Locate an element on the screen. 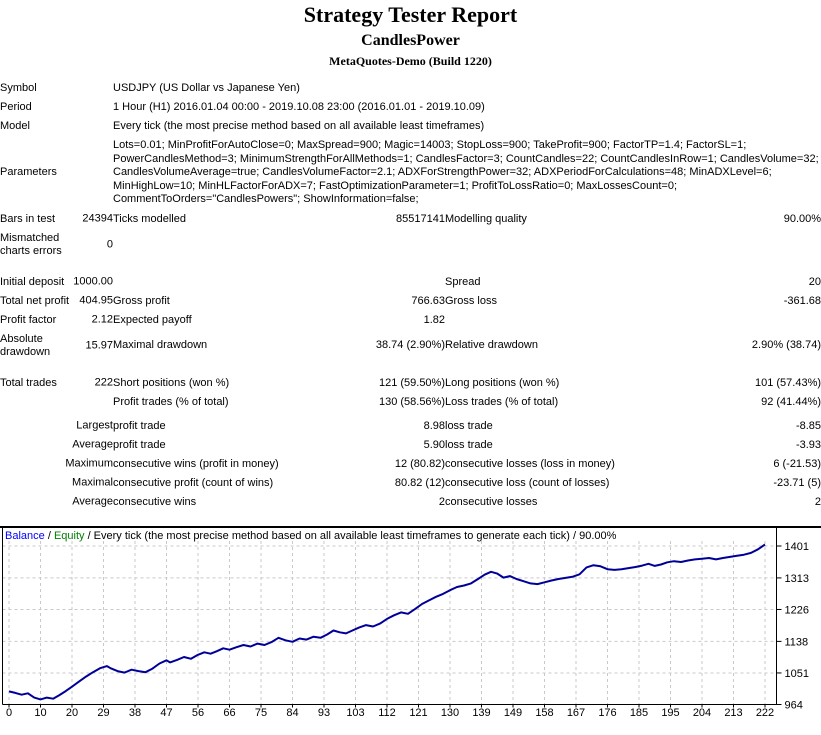 This screenshot has height=735, width=821. stat-c4-7: 130 (58.56%) is located at coordinates (411, 401).